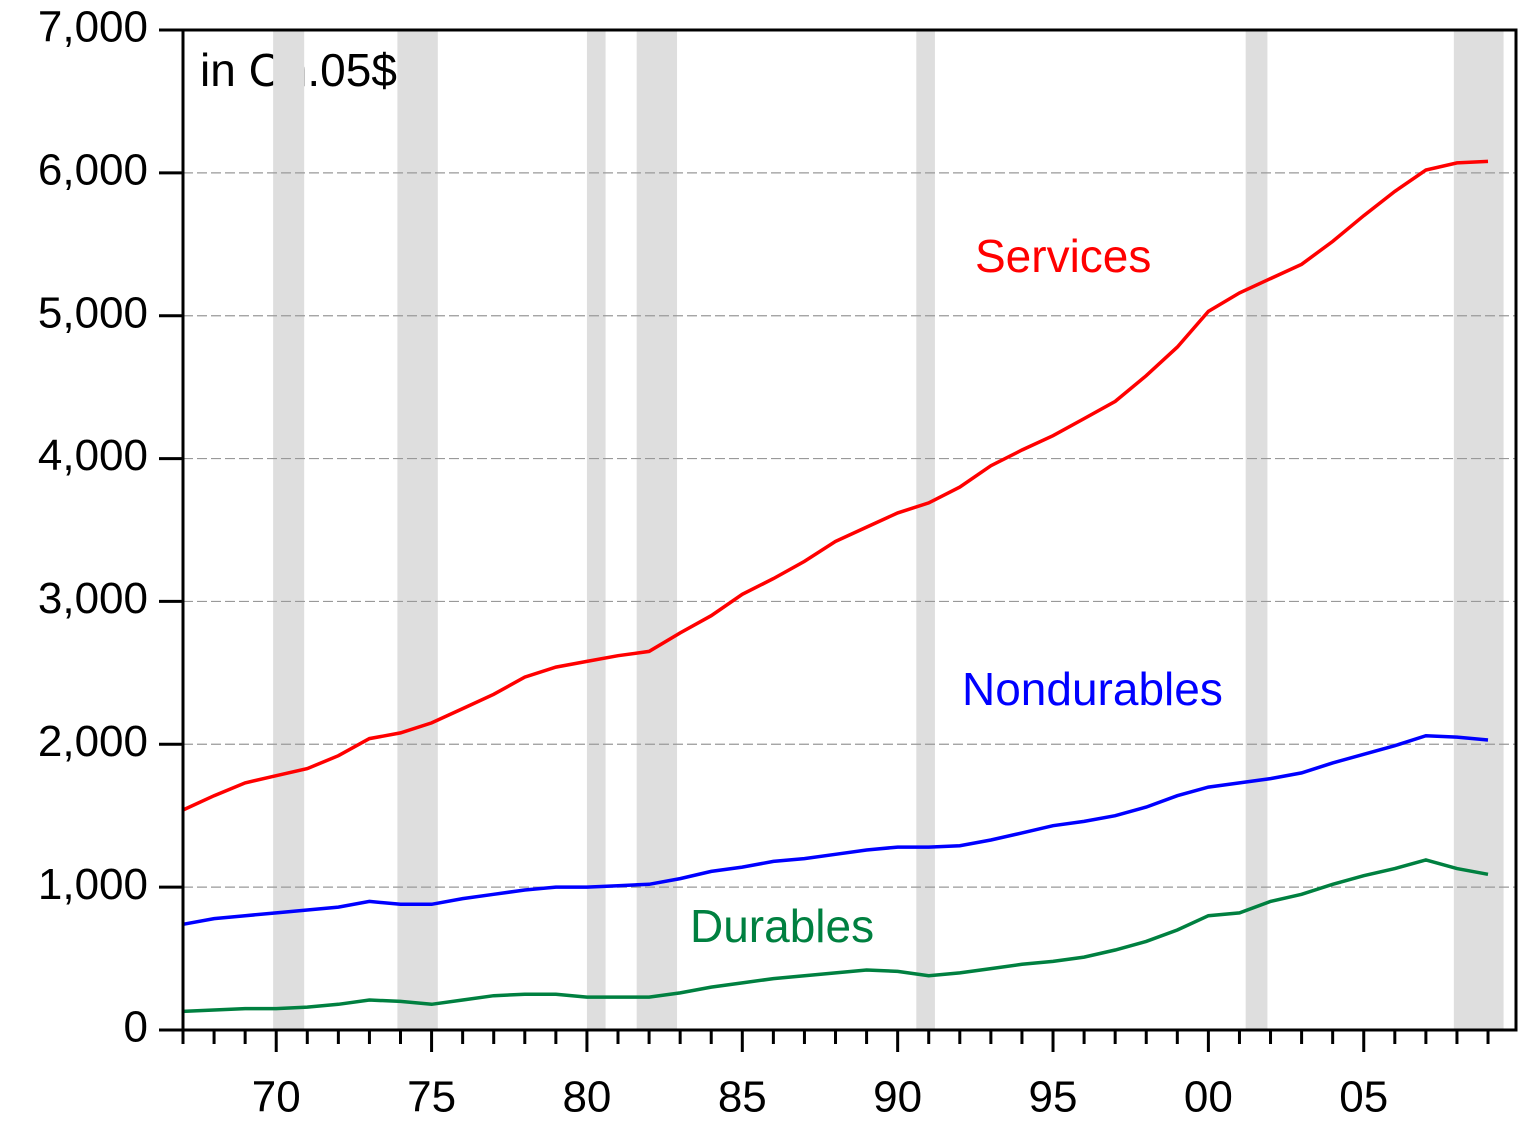 This screenshot has width=1518, height=1123. Describe the element at coordinates (431, 1097) in the screenshot. I see `x-tick-label: 75` at that location.